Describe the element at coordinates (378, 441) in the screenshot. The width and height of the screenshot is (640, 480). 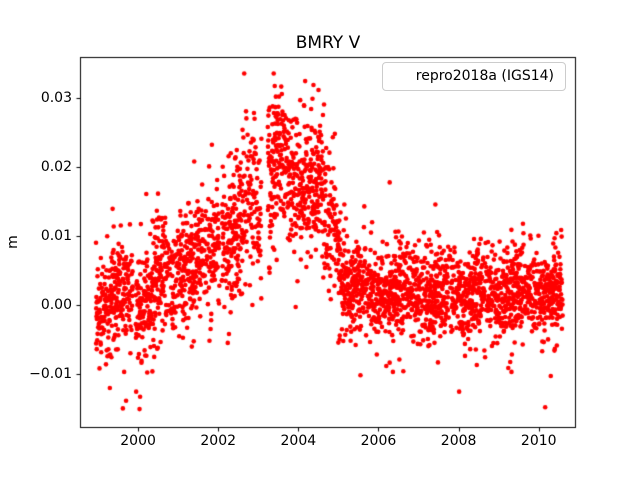
I see `x-tick-label: 2006` at that location.